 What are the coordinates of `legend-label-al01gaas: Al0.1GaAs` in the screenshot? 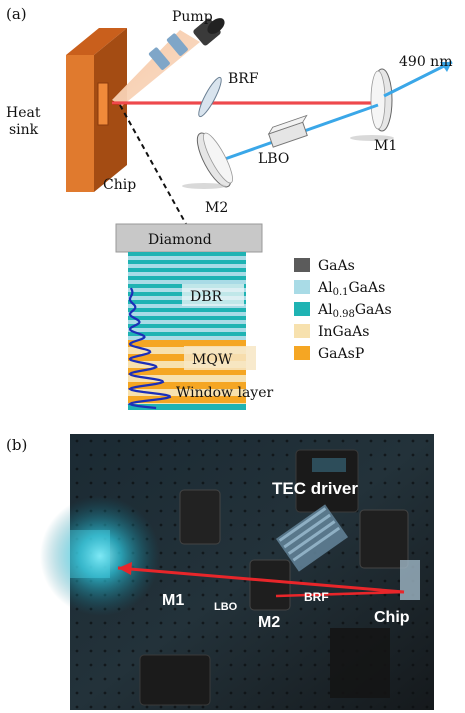 It's located at (351, 289).